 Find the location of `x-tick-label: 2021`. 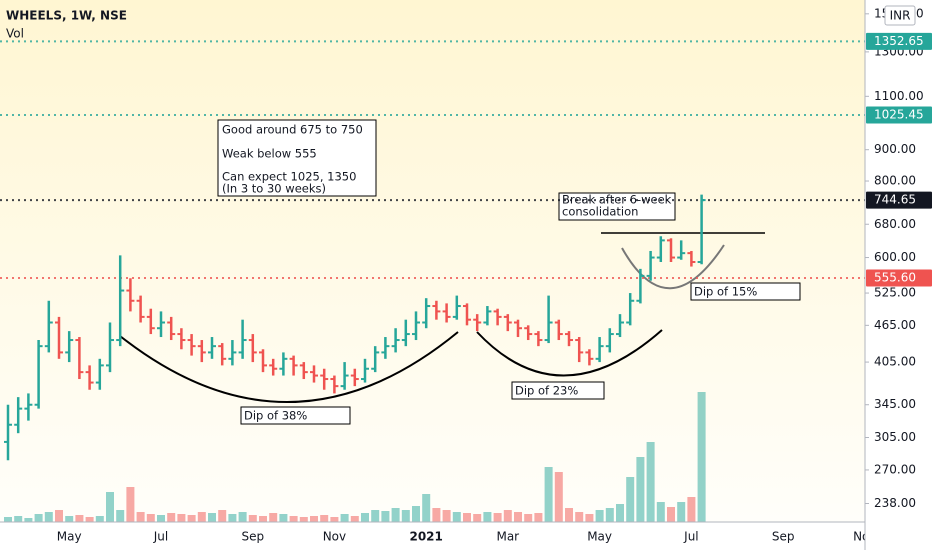

x-tick-label: 2021 is located at coordinates (425, 537).